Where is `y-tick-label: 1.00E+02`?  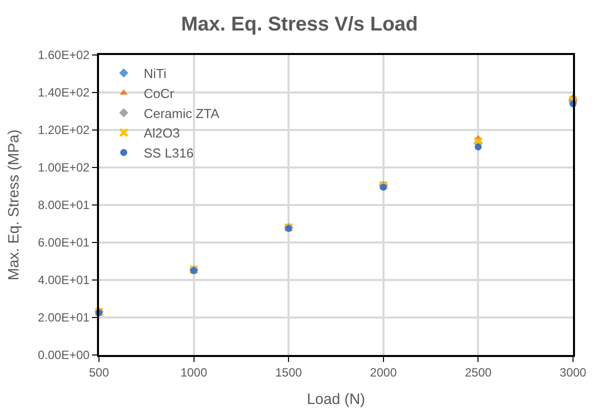 y-tick-label: 1.00E+02 is located at coordinates (64, 167).